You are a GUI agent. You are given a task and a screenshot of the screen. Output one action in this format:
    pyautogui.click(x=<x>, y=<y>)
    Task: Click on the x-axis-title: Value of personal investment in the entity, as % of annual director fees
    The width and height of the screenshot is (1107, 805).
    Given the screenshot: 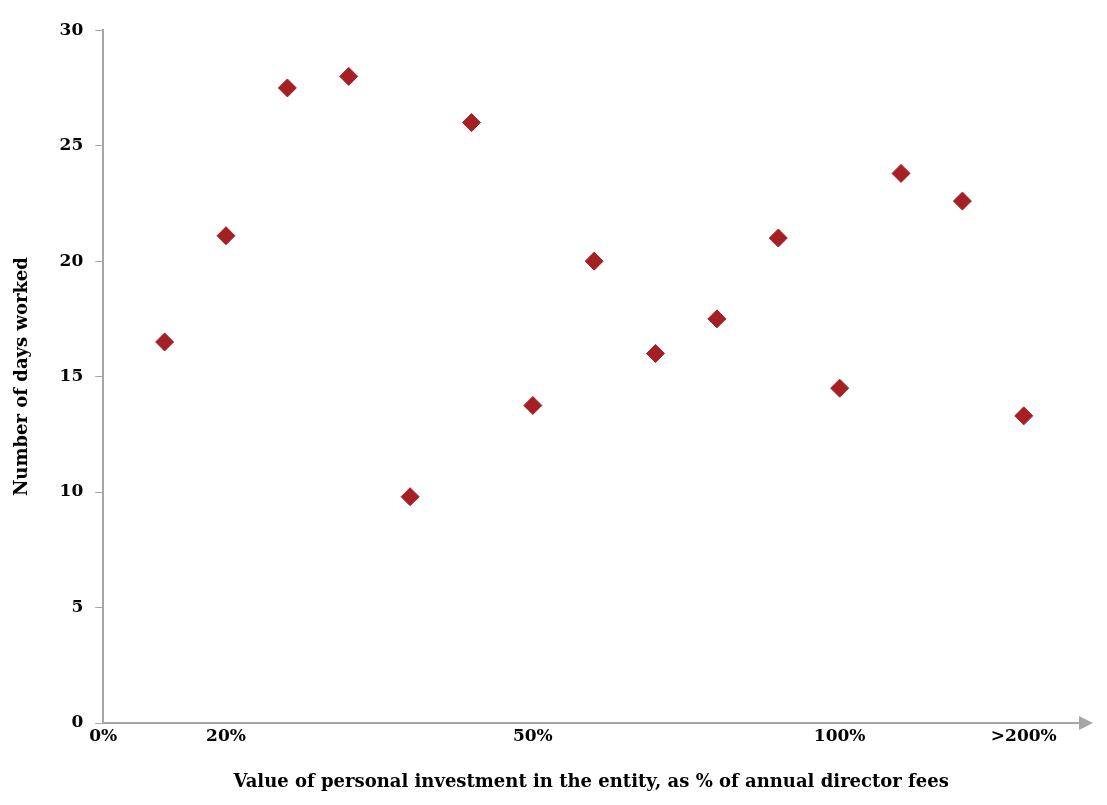 What is the action you would take?
    pyautogui.click(x=590, y=780)
    